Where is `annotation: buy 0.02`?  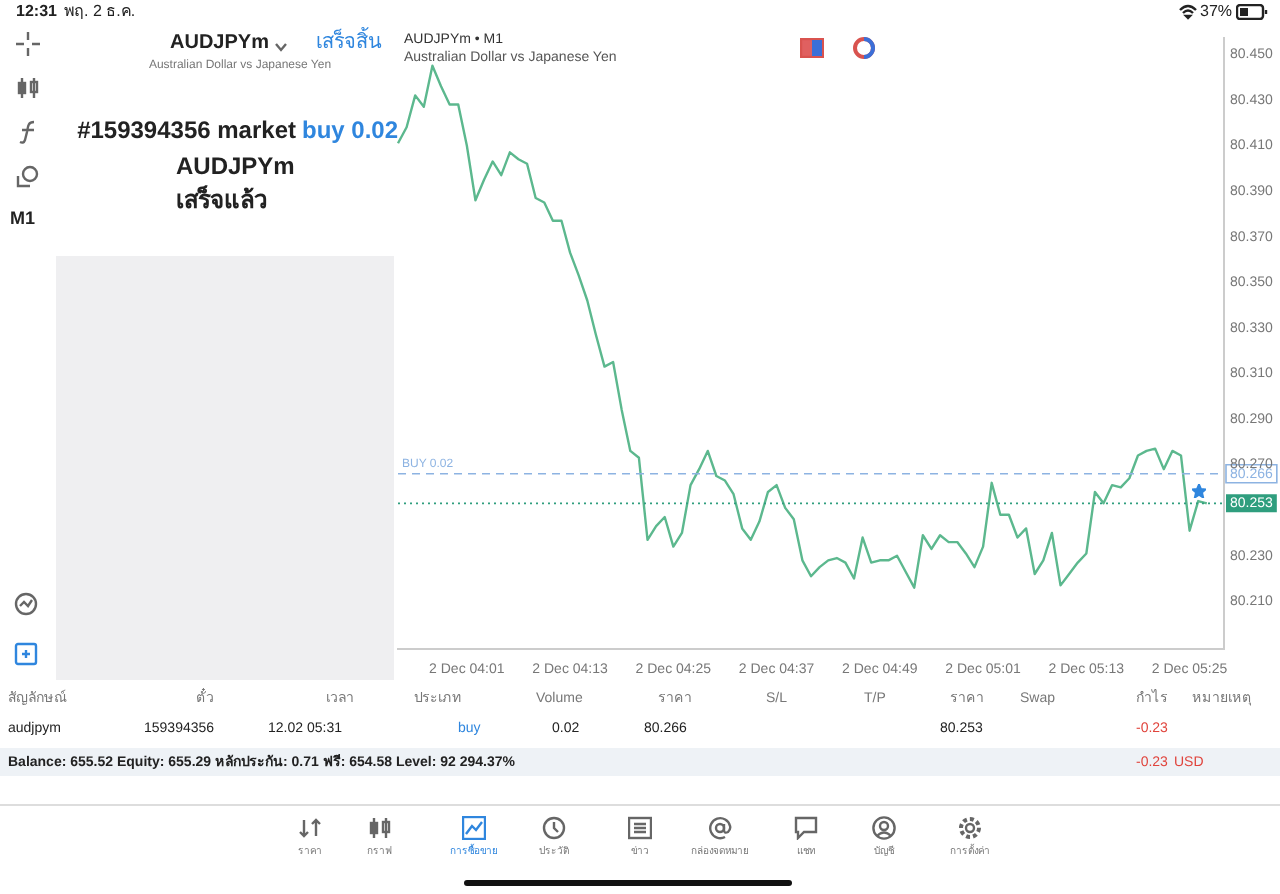
annotation: buy 0.02 is located at coordinates (350, 130).